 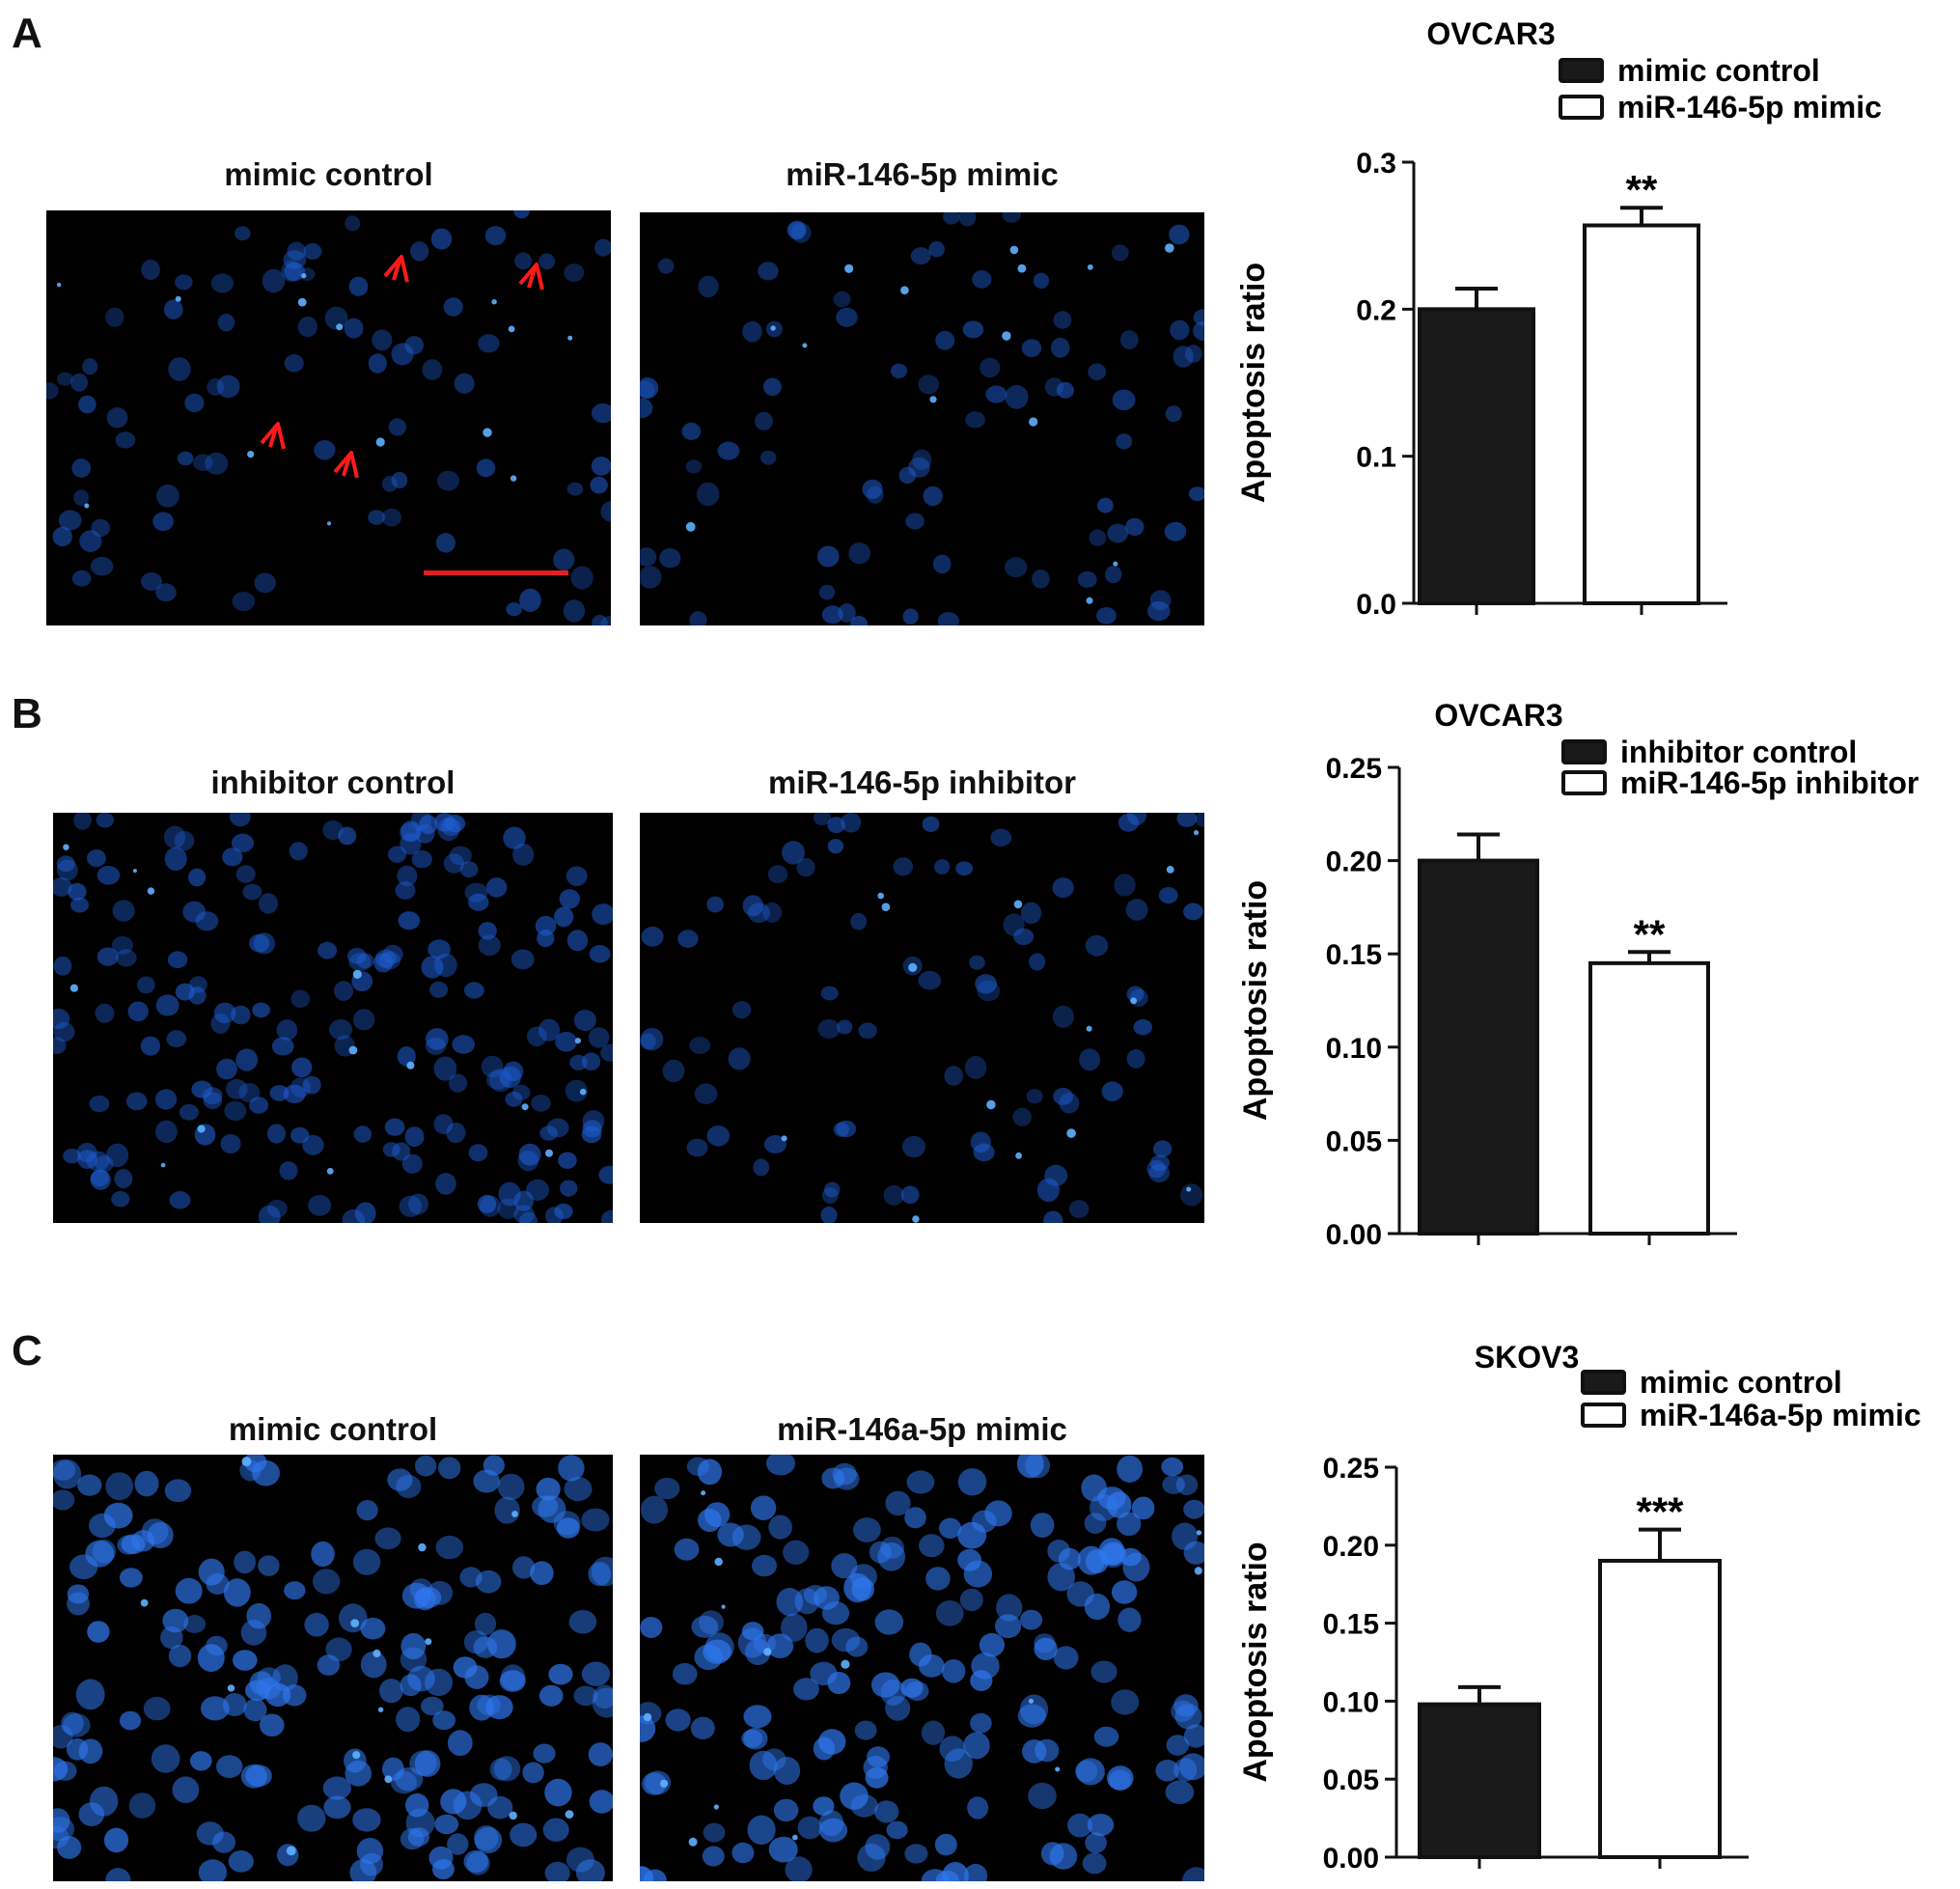 I want to click on legend-label: miR-146-5p mimic, so click(x=1749, y=107).